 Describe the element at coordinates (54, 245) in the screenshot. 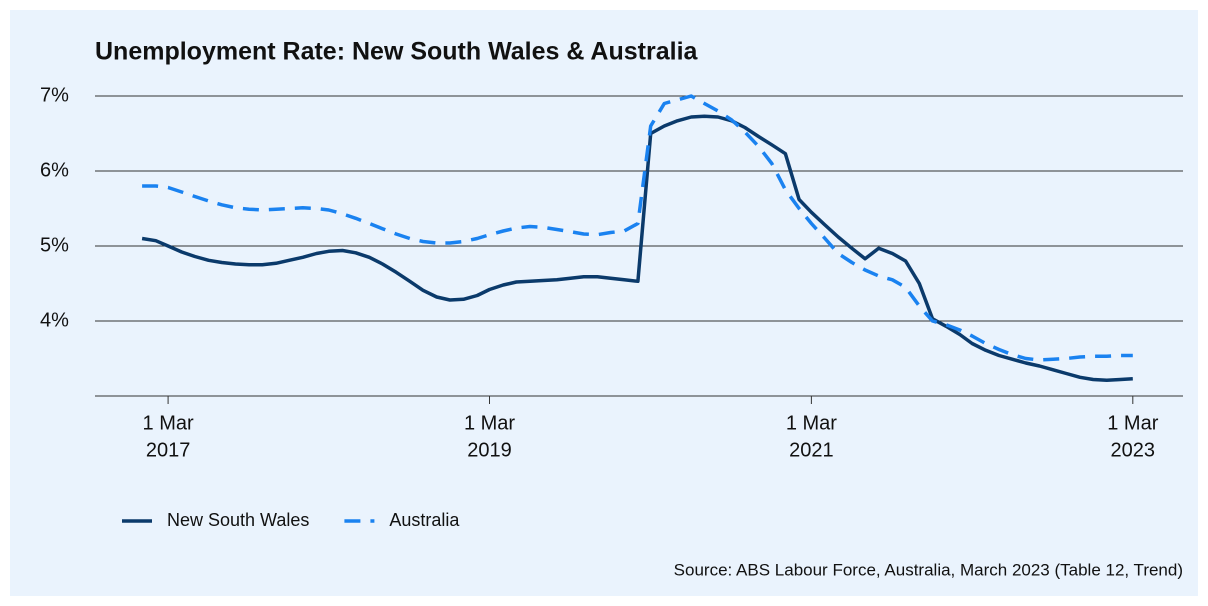

I see `y-tick-label: 5%` at that location.